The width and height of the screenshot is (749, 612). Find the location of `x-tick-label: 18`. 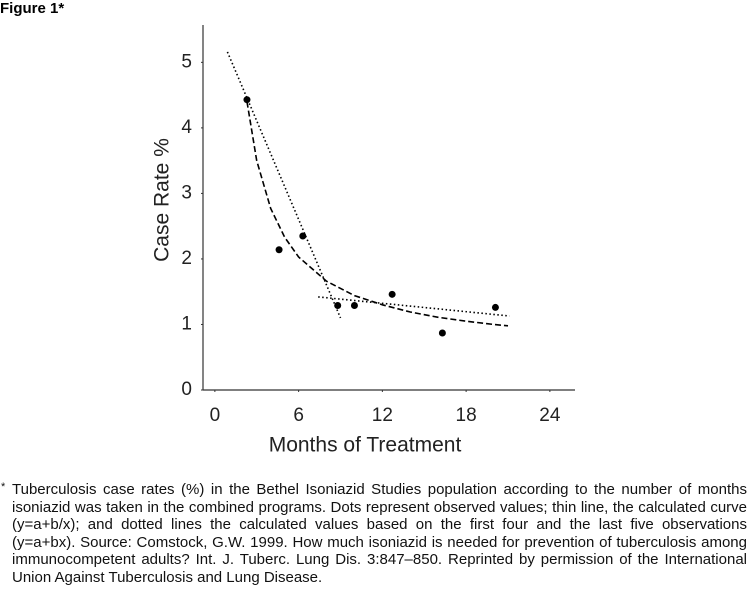

x-tick-label: 18 is located at coordinates (466, 415).